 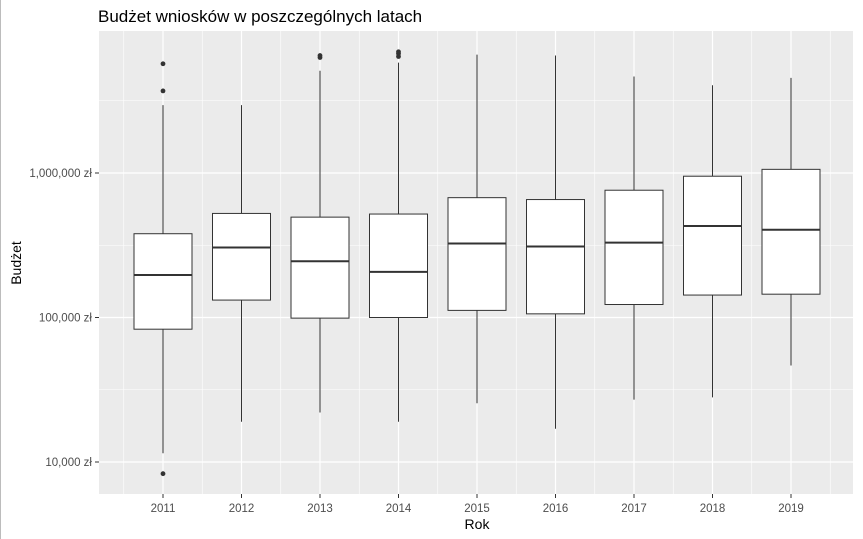 I want to click on y-tick-label: 1,000,000 zł, so click(x=60, y=174).